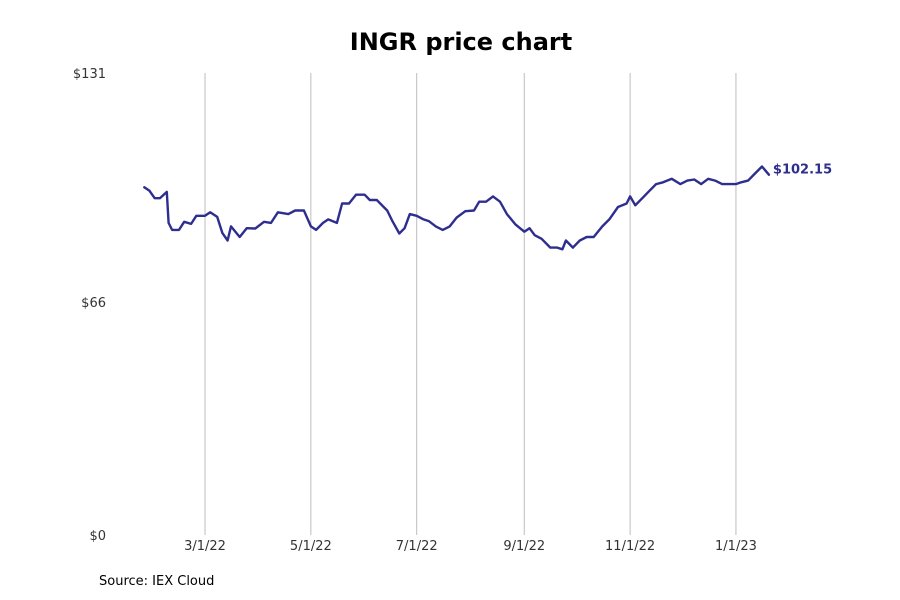 The height and width of the screenshot is (600, 900). I want to click on y-tick-label: $131, so click(89, 74).